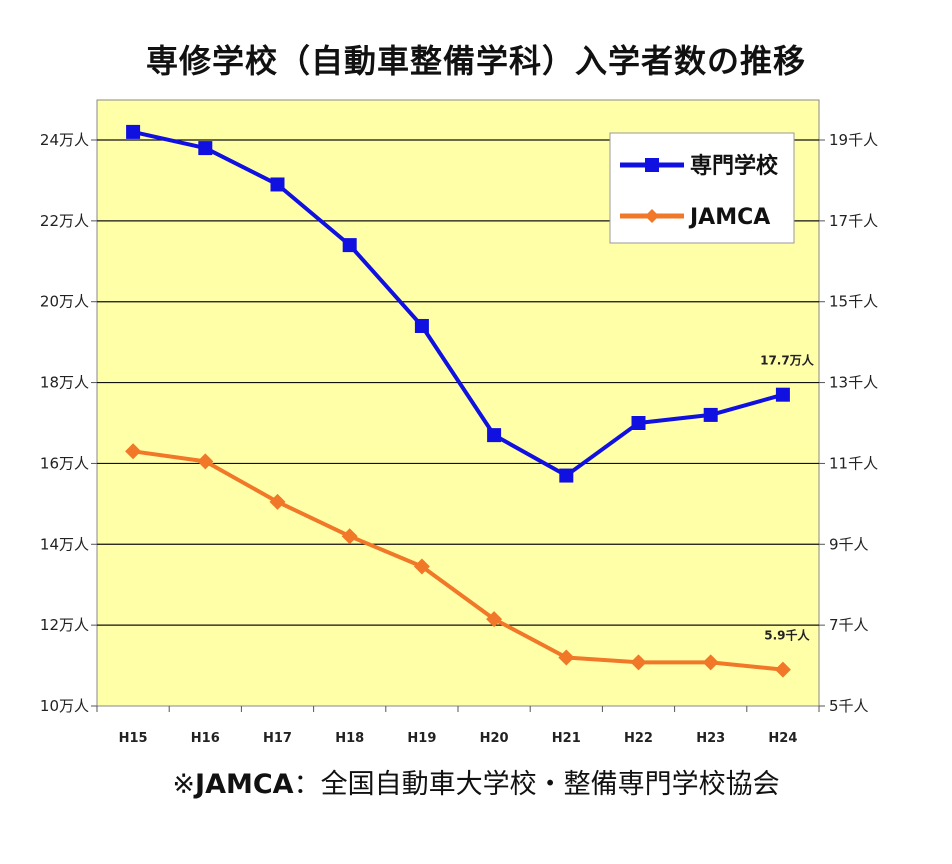 Image resolution: width=952 pixels, height=864 pixels. What do you see at coordinates (184, 784) in the screenshot?
I see `footnote-prefix: ※` at bounding box center [184, 784].